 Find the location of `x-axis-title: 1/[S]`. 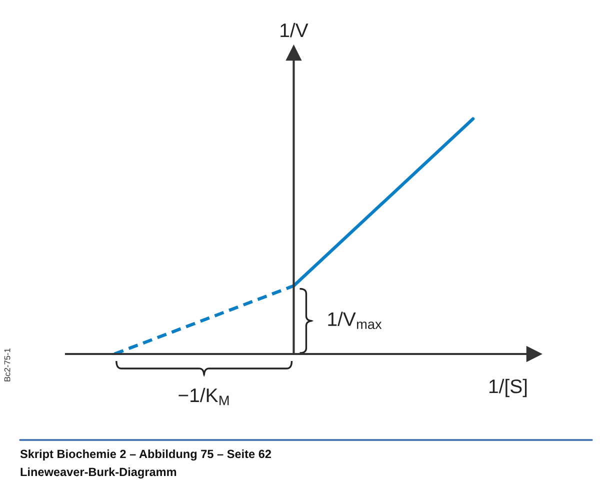

x-axis-title: 1/[S] is located at coordinates (508, 388).